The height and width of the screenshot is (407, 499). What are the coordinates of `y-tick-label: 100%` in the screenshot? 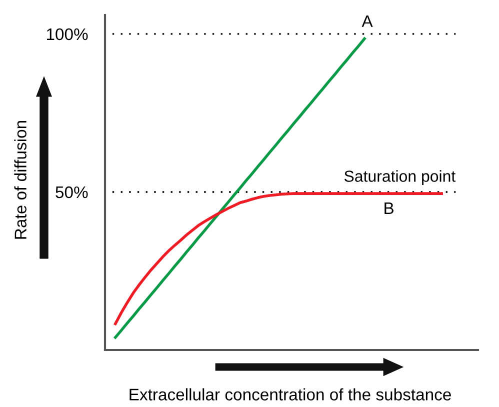 It's located at (67, 34).